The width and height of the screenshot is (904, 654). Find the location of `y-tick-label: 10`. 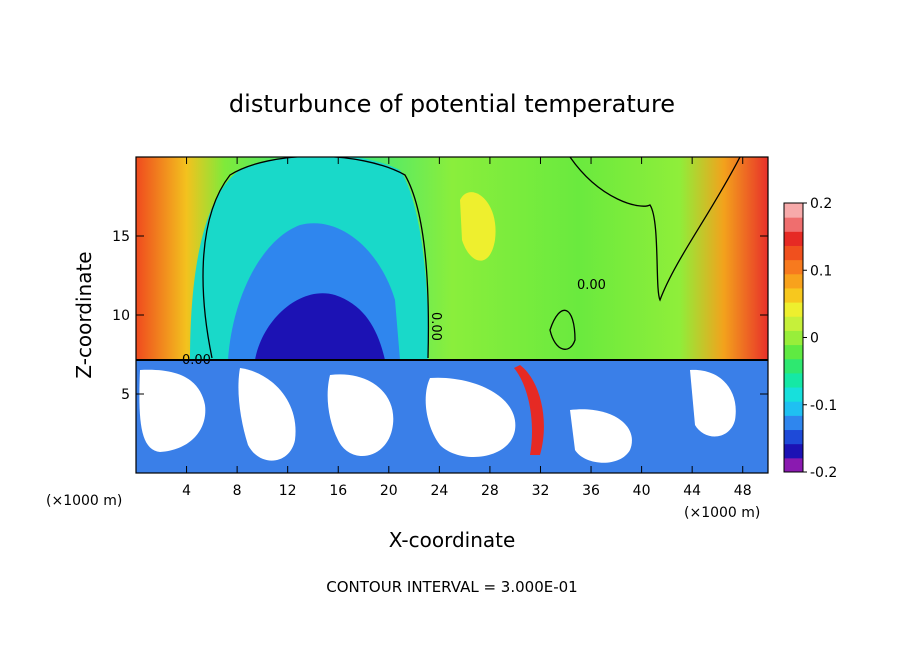

y-tick-label: 10 is located at coordinates (121, 316).